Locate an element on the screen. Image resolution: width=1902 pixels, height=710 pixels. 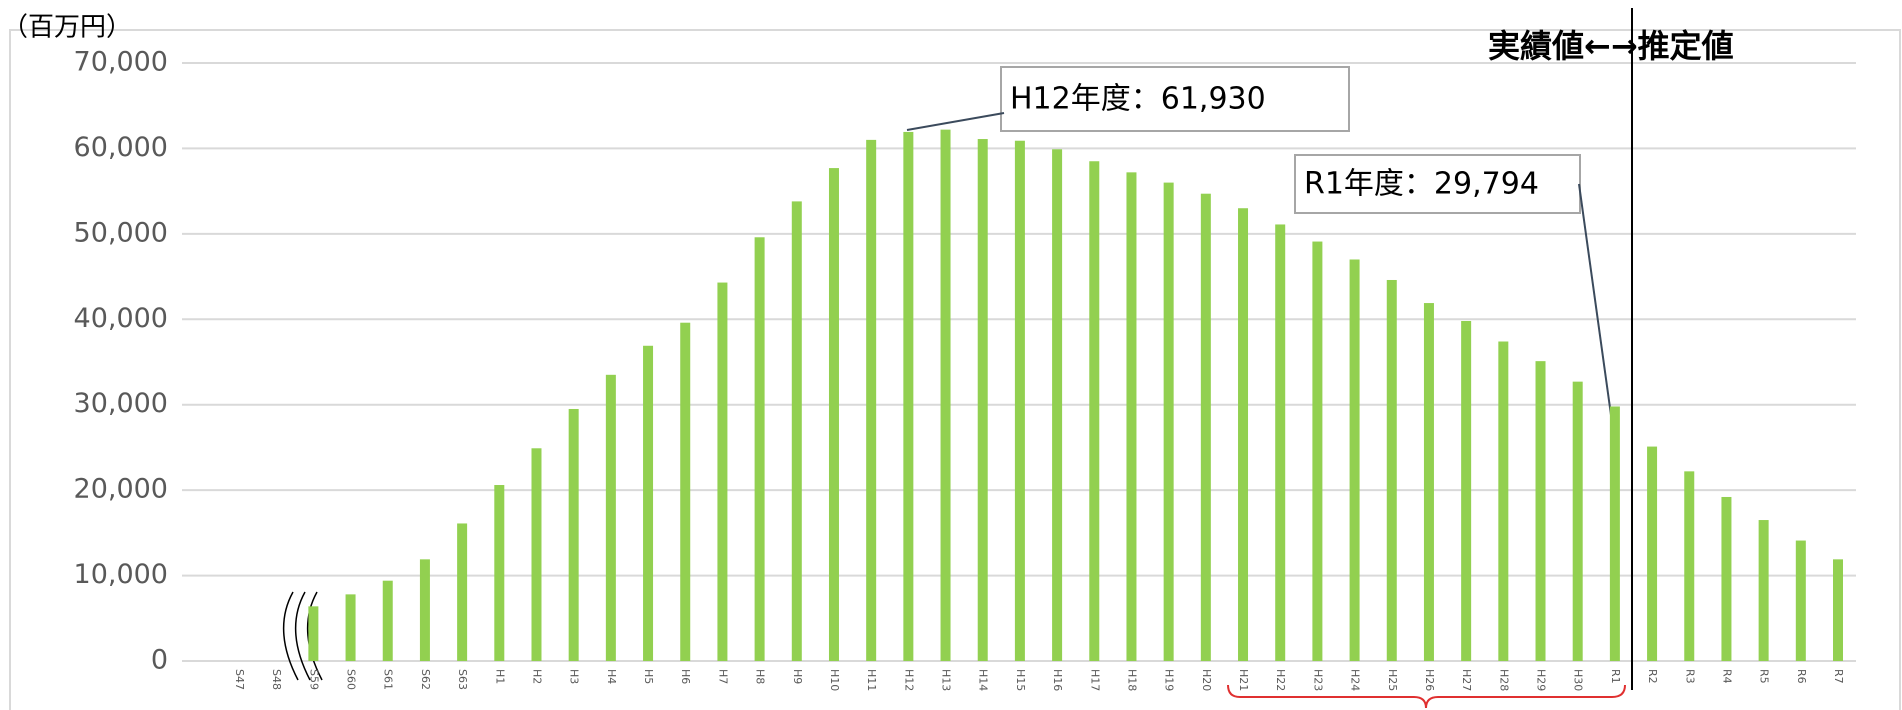
callout-text: H12年度：61,930 is located at coordinates (1138, 99).